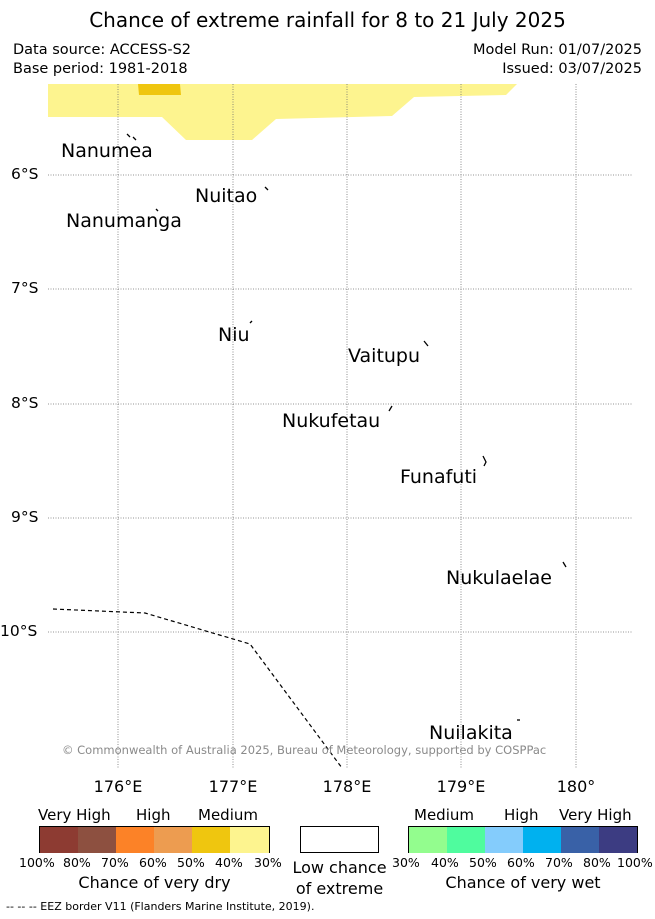  I want to click on dry-medium-area, so click(282, 112).